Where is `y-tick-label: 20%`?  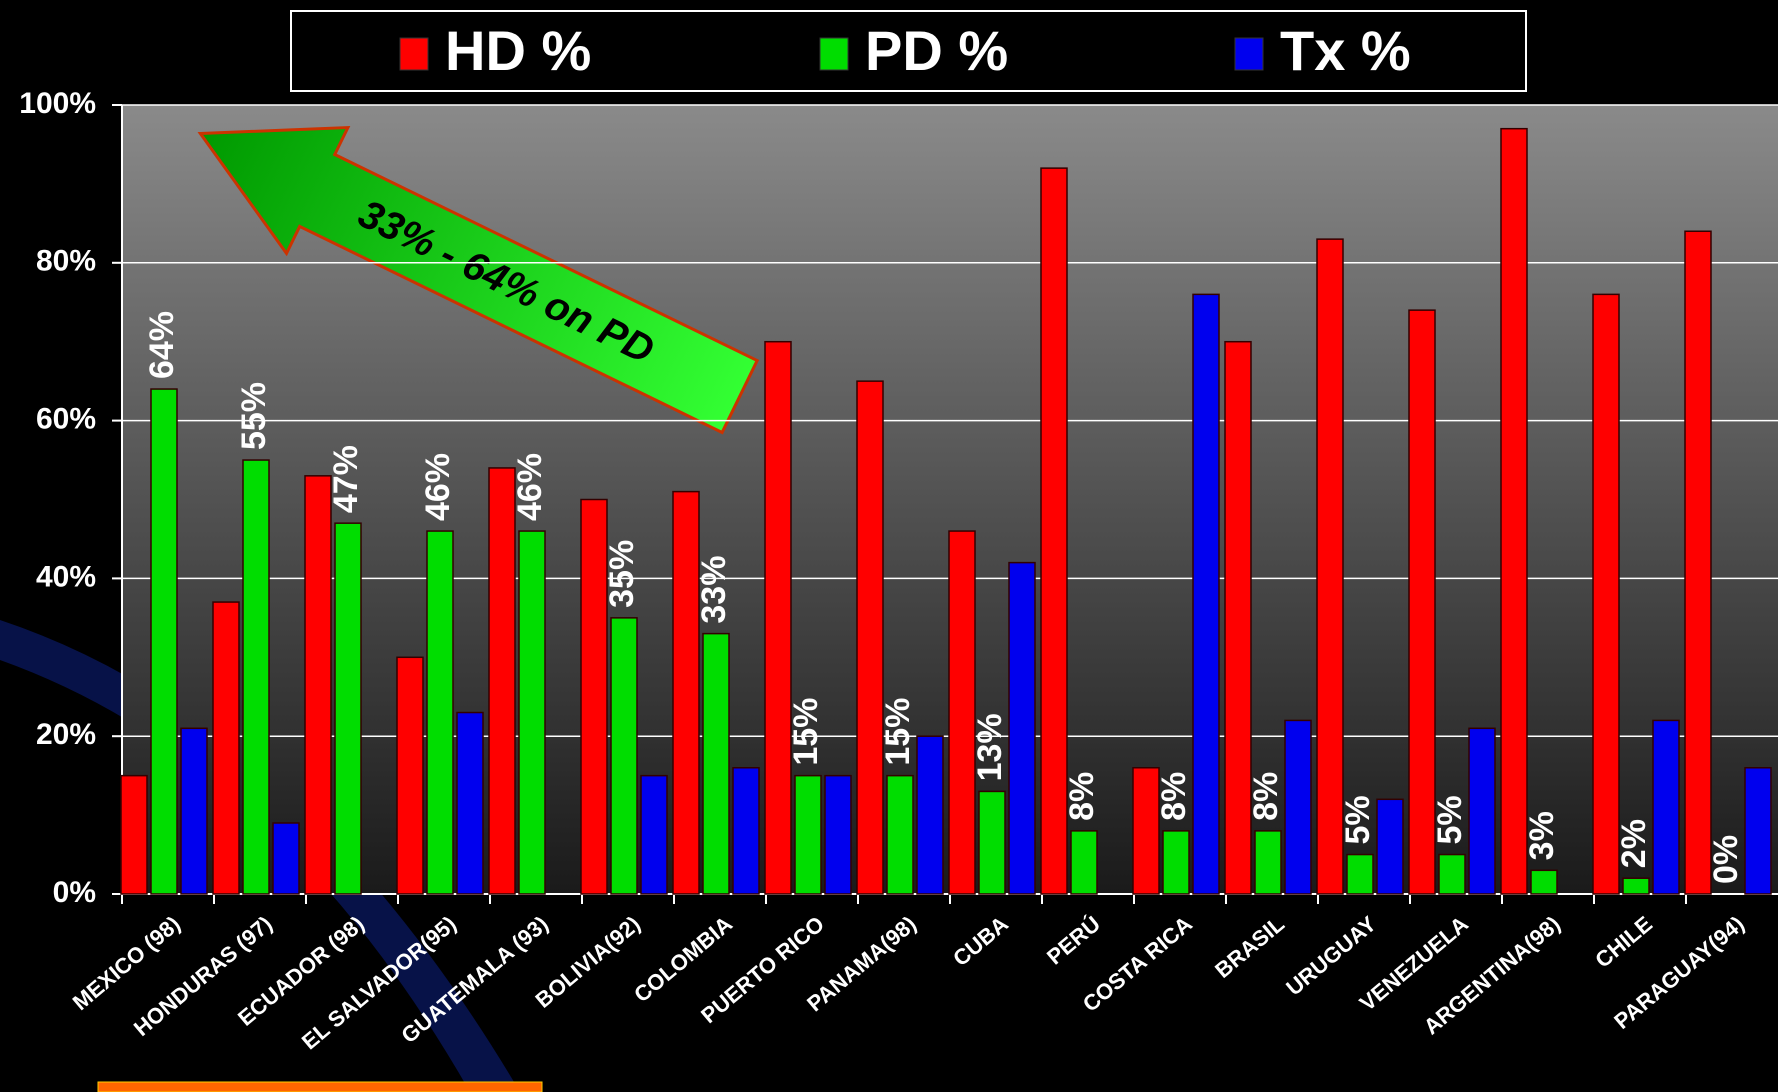
y-tick-label: 20% is located at coordinates (66, 734).